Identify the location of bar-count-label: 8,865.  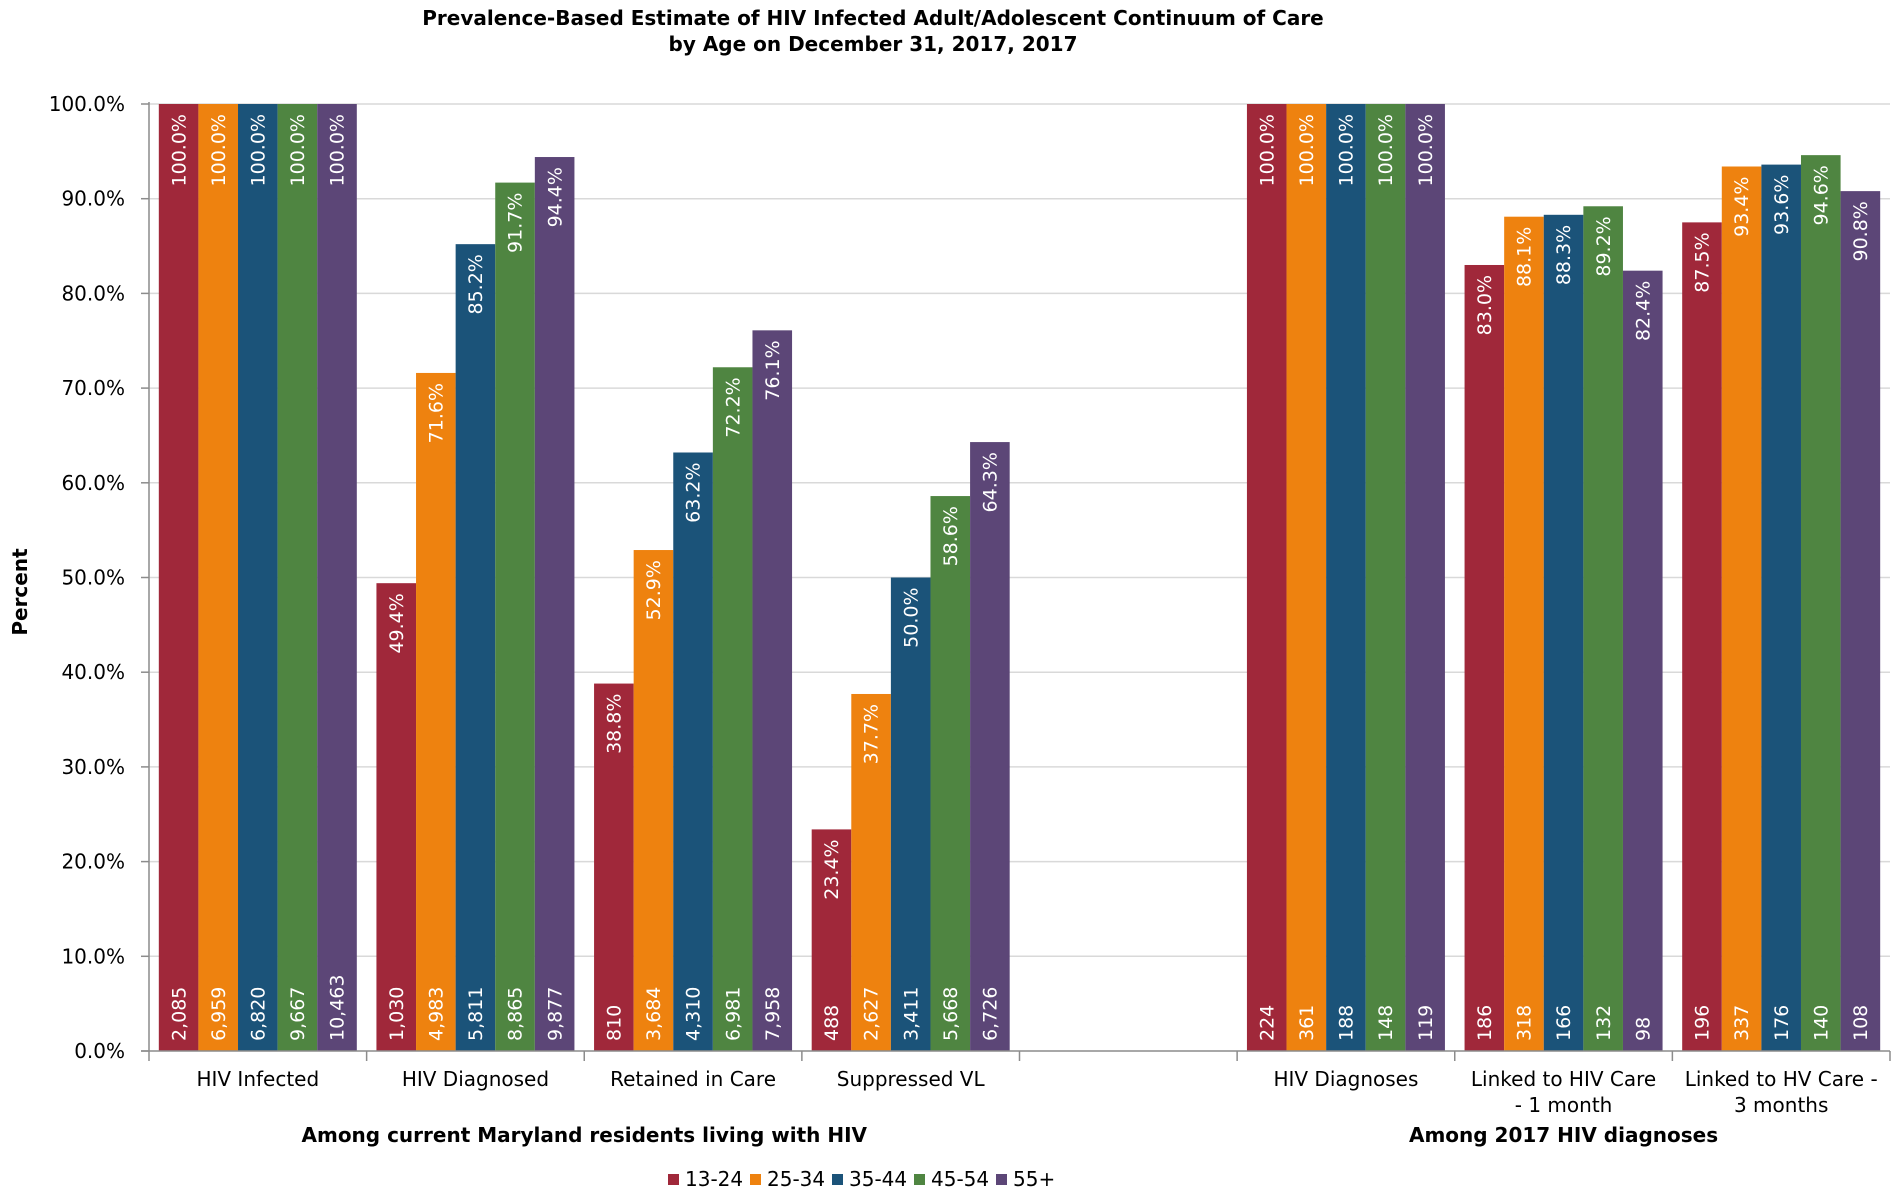
(516, 1014).